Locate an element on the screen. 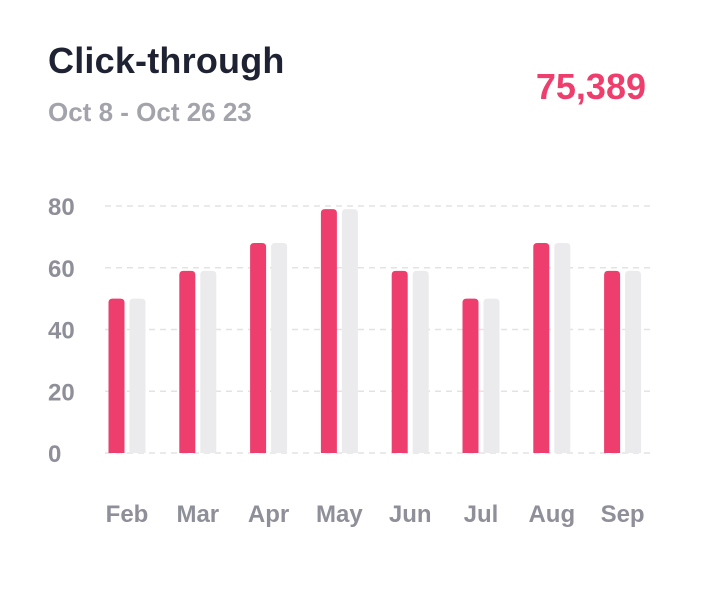 The height and width of the screenshot is (594, 710). y-tick-label: 80 is located at coordinates (61, 207).